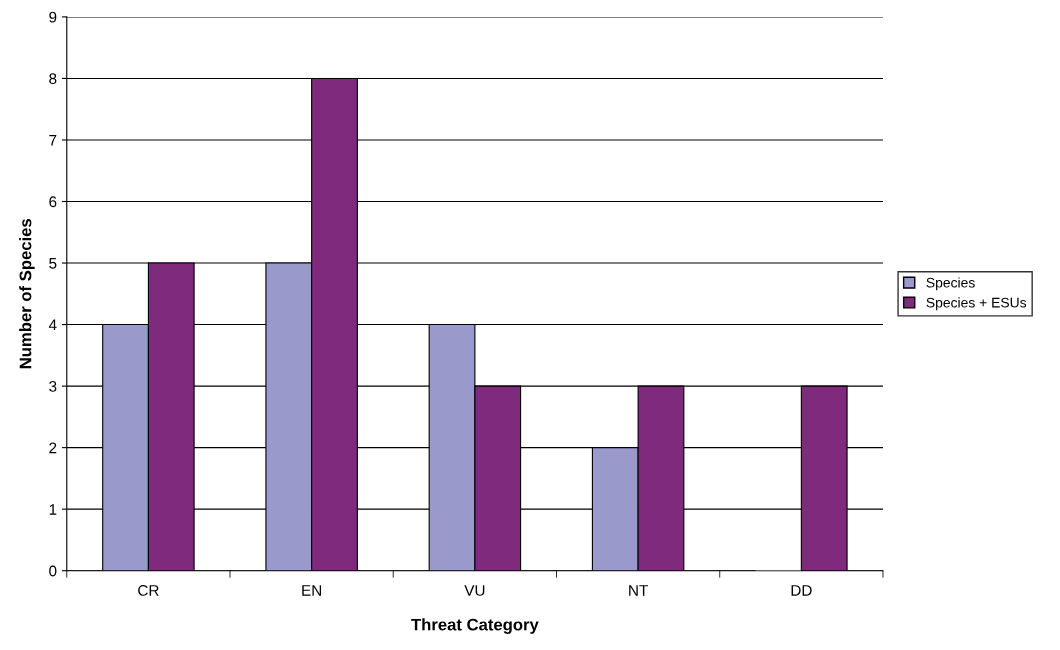  I want to click on y-tick-label: 6, so click(53, 202).